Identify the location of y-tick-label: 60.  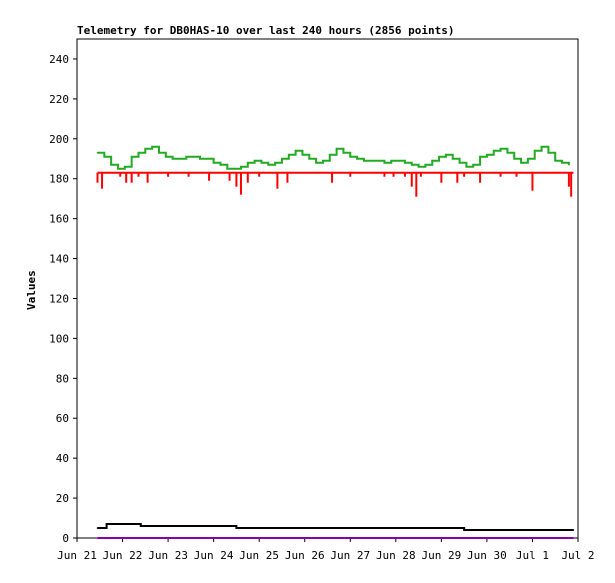
(62, 418).